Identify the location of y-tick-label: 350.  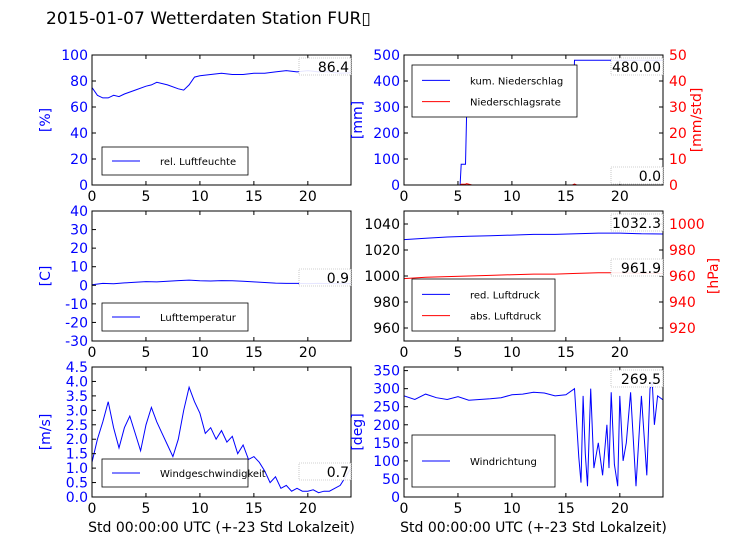
(386, 372).